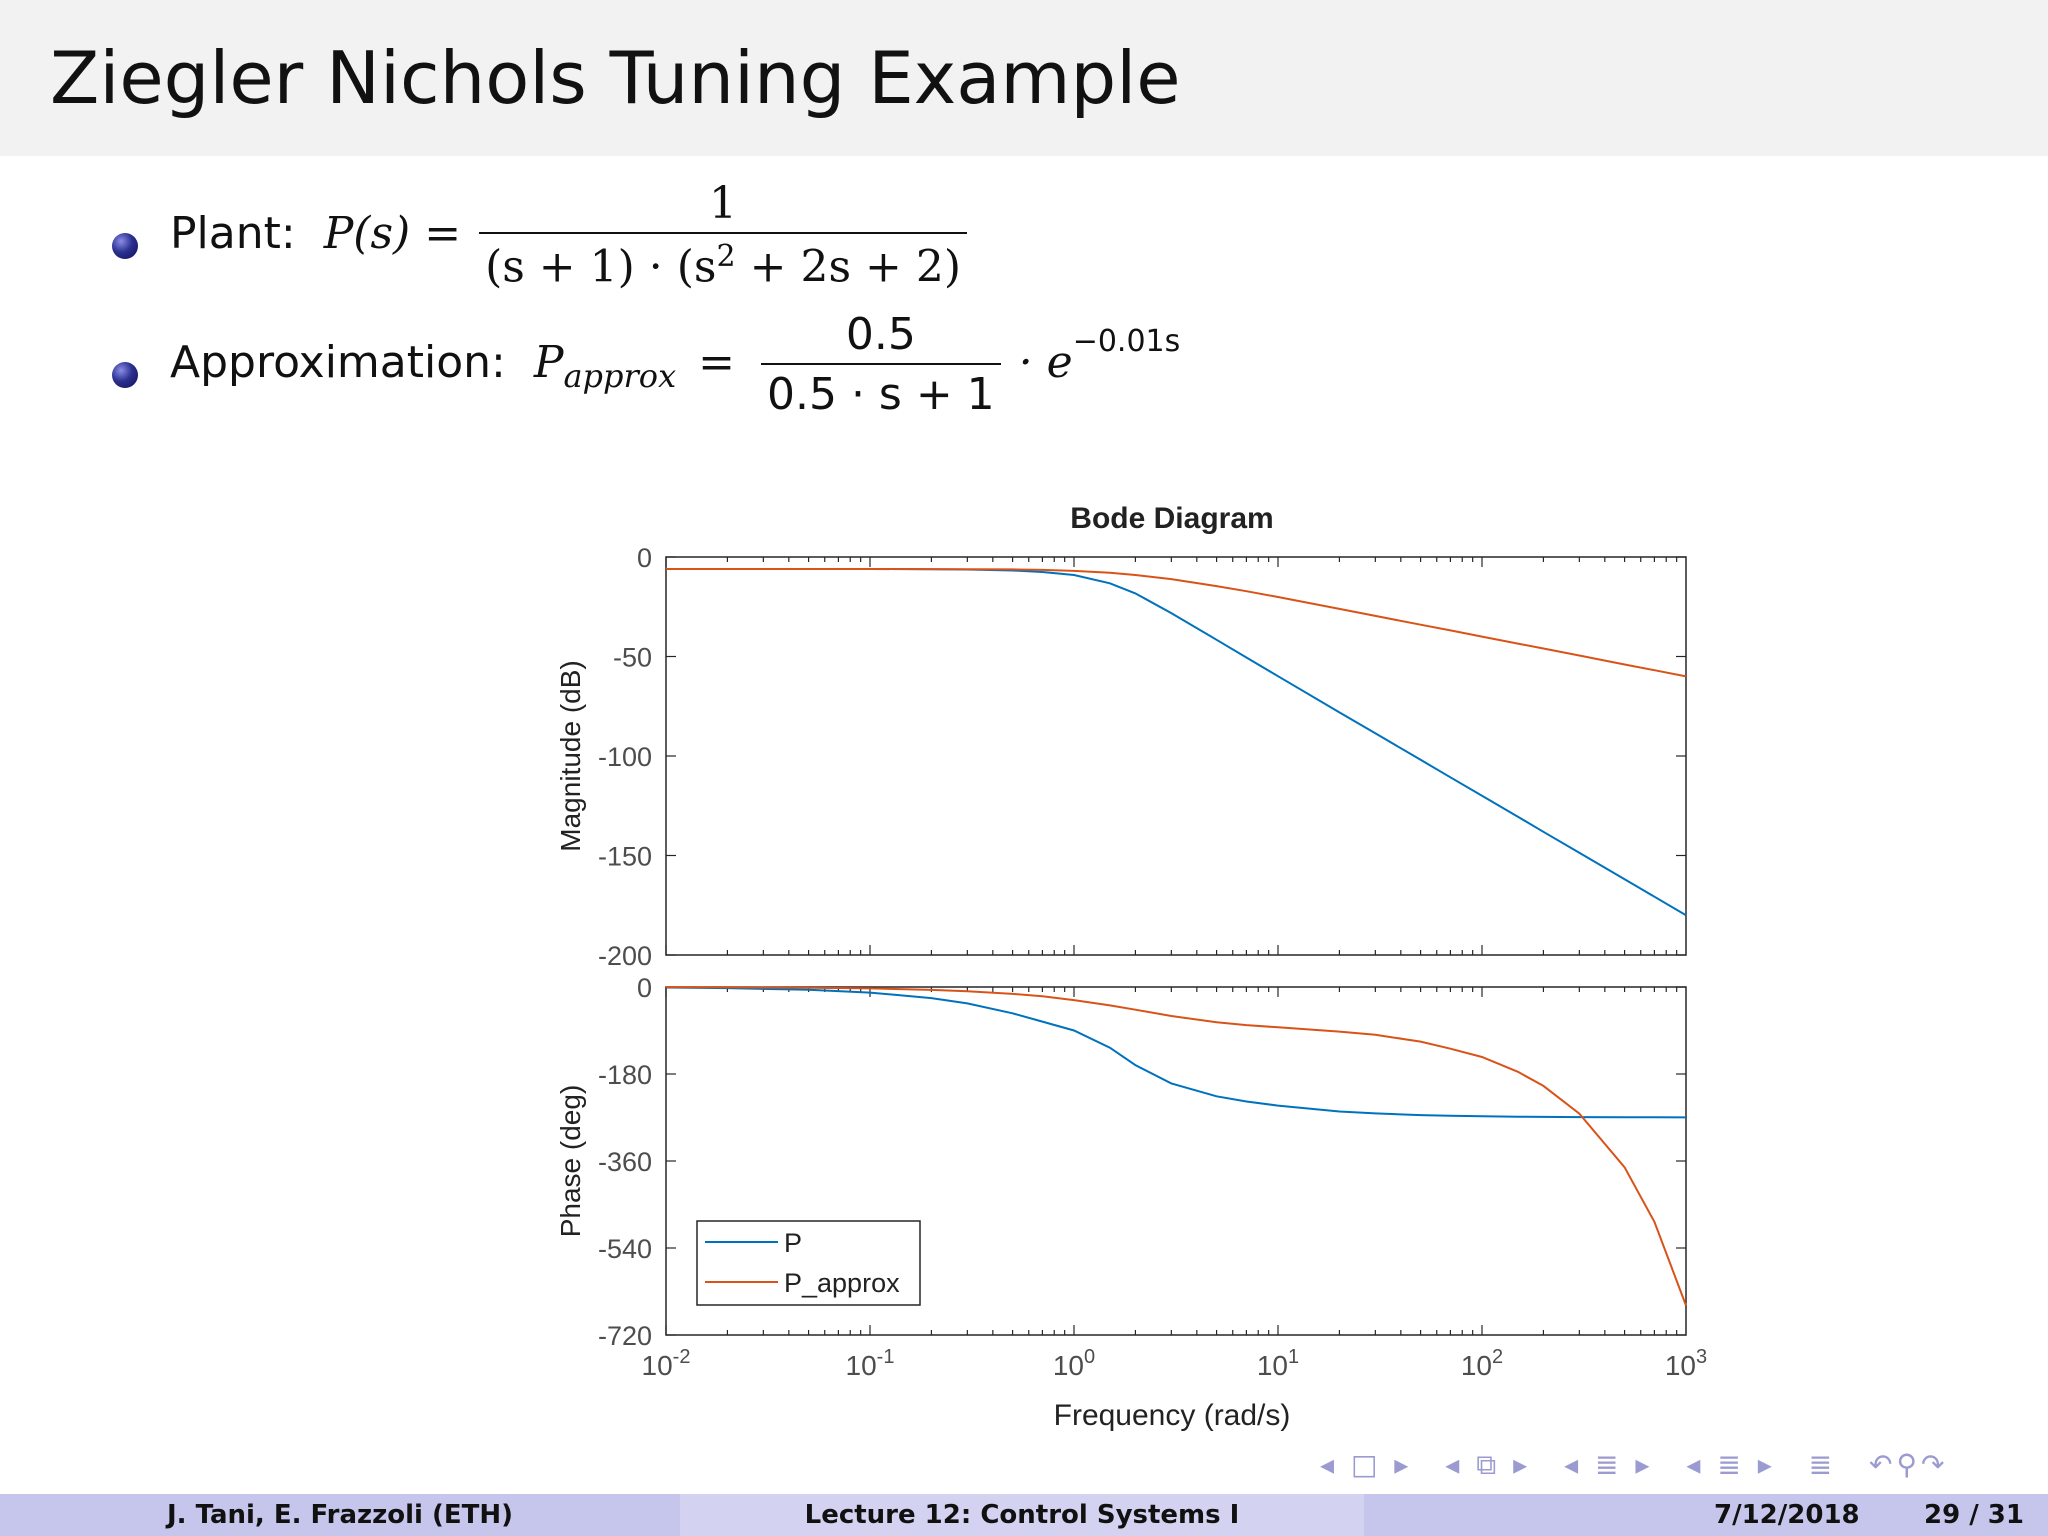 Image resolution: width=2048 pixels, height=1536 pixels. Describe the element at coordinates (793, 1243) in the screenshot. I see `legend-entry: P` at that location.